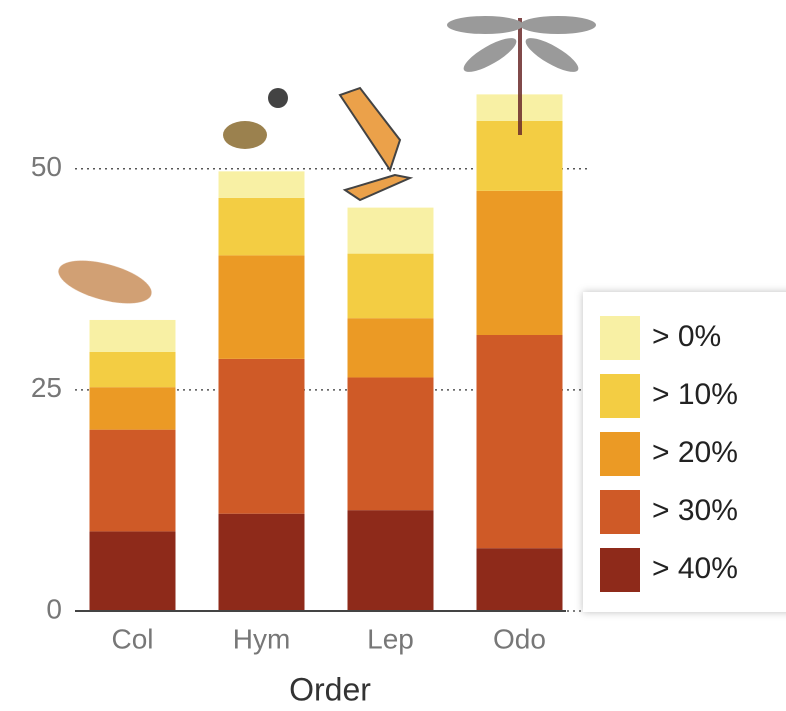  Describe the element at coordinates (132, 638) in the screenshot. I see `x-tick-label: Col` at that location.